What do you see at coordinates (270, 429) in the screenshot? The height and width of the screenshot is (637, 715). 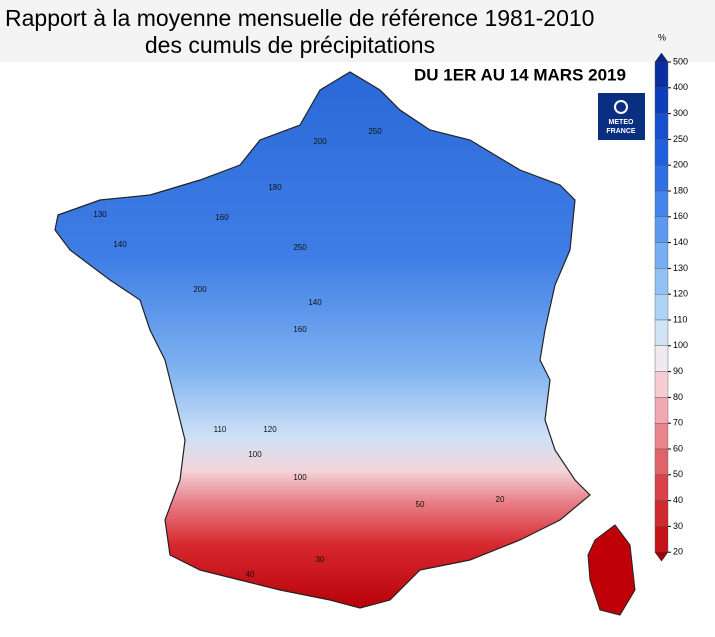 I see `contour-label: 120` at bounding box center [270, 429].